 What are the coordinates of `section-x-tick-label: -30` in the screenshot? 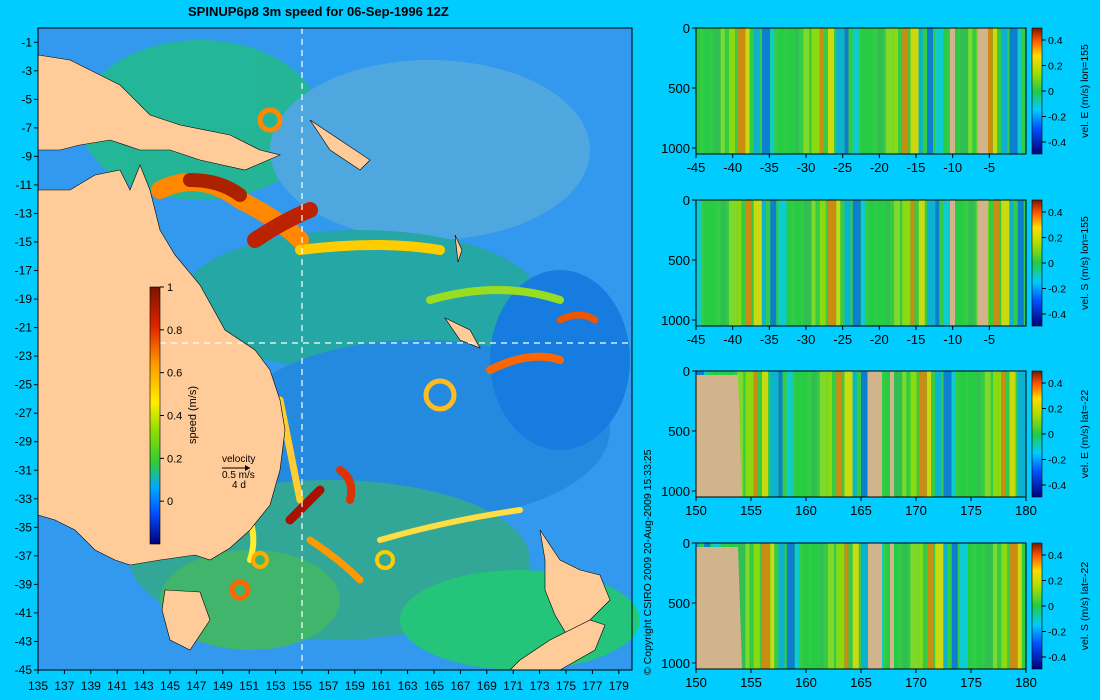 It's located at (806, 339).